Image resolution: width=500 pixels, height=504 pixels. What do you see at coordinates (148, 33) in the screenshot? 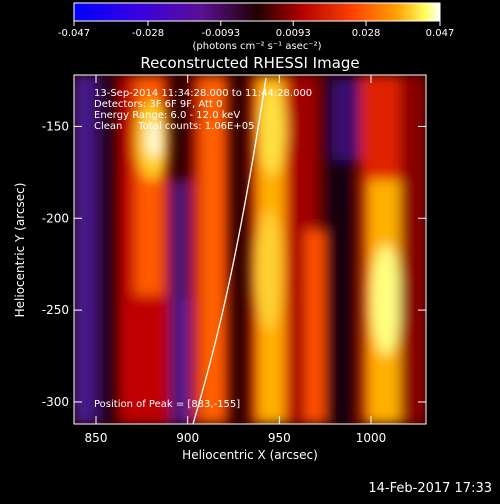
I see `colorbar-tick-label: -0.028` at bounding box center [148, 33].